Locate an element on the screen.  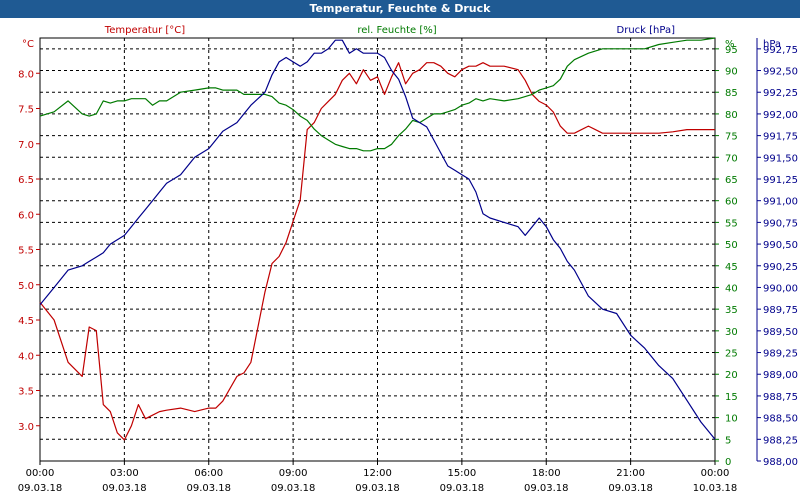
right1-axis-unit: % is located at coordinates (730, 44).